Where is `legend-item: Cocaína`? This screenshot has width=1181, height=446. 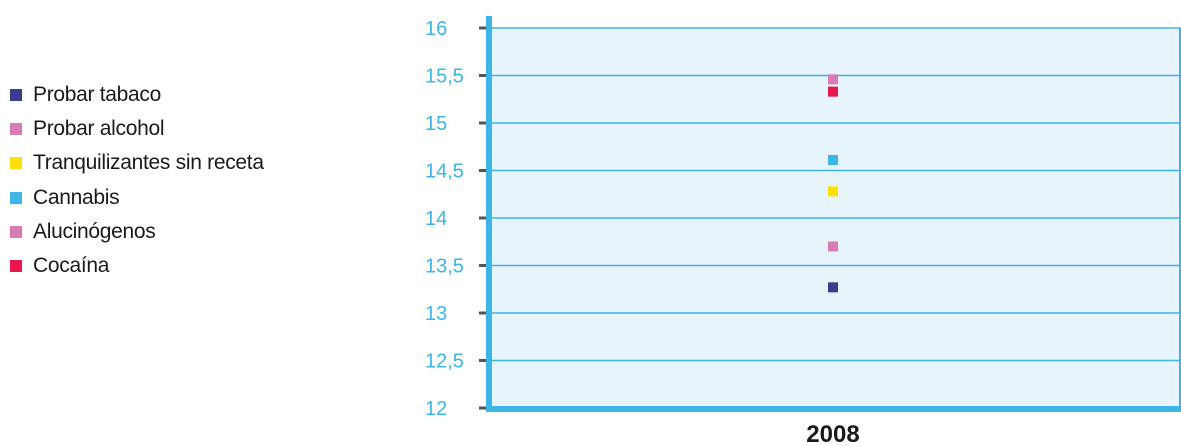
legend-item: Cocaína is located at coordinates (137, 266).